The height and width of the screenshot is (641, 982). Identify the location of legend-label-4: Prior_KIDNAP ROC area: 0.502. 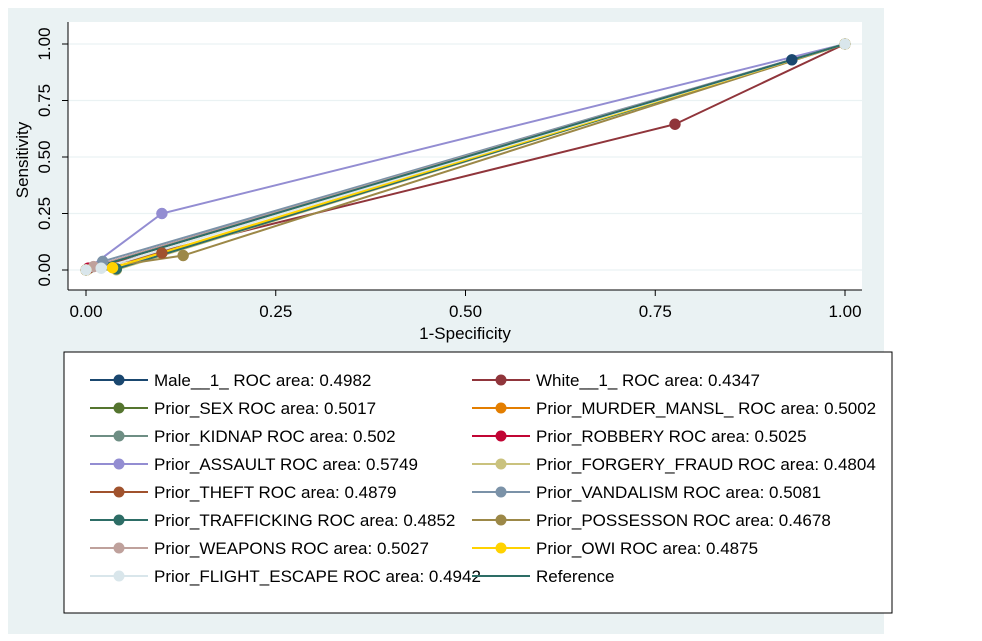
(275, 436).